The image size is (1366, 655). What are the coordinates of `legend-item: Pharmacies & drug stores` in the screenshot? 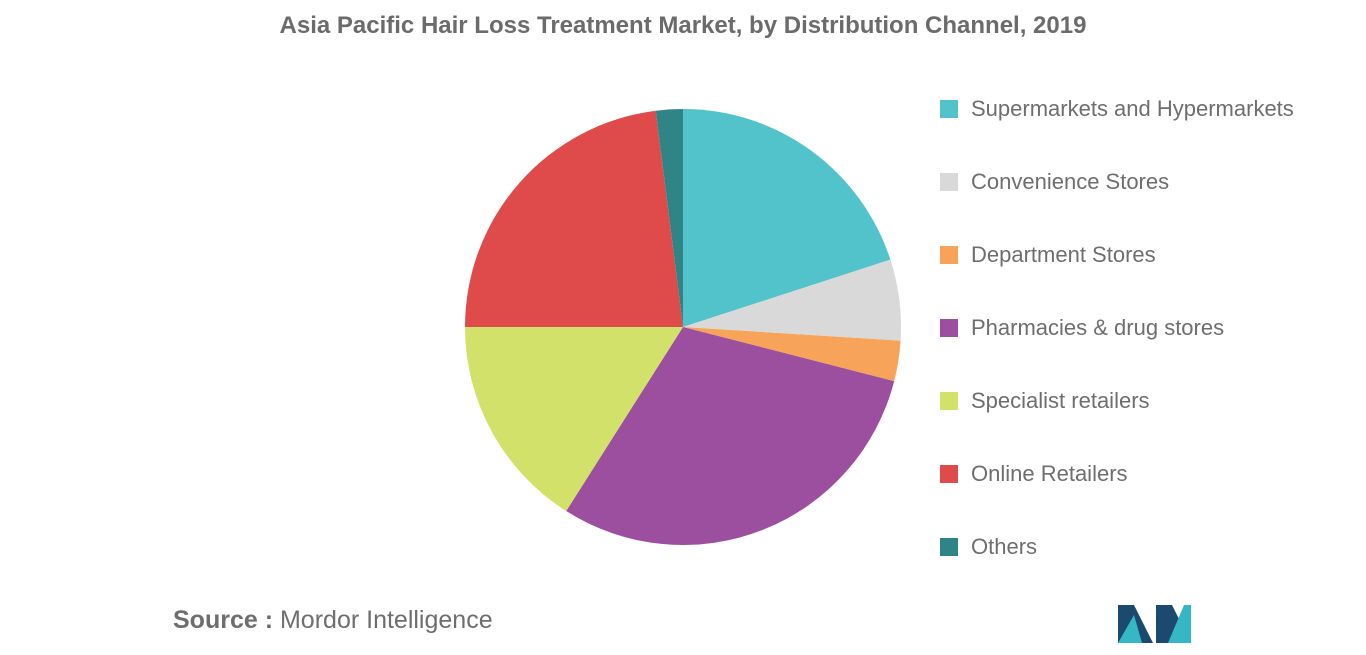 It's located at (1117, 349).